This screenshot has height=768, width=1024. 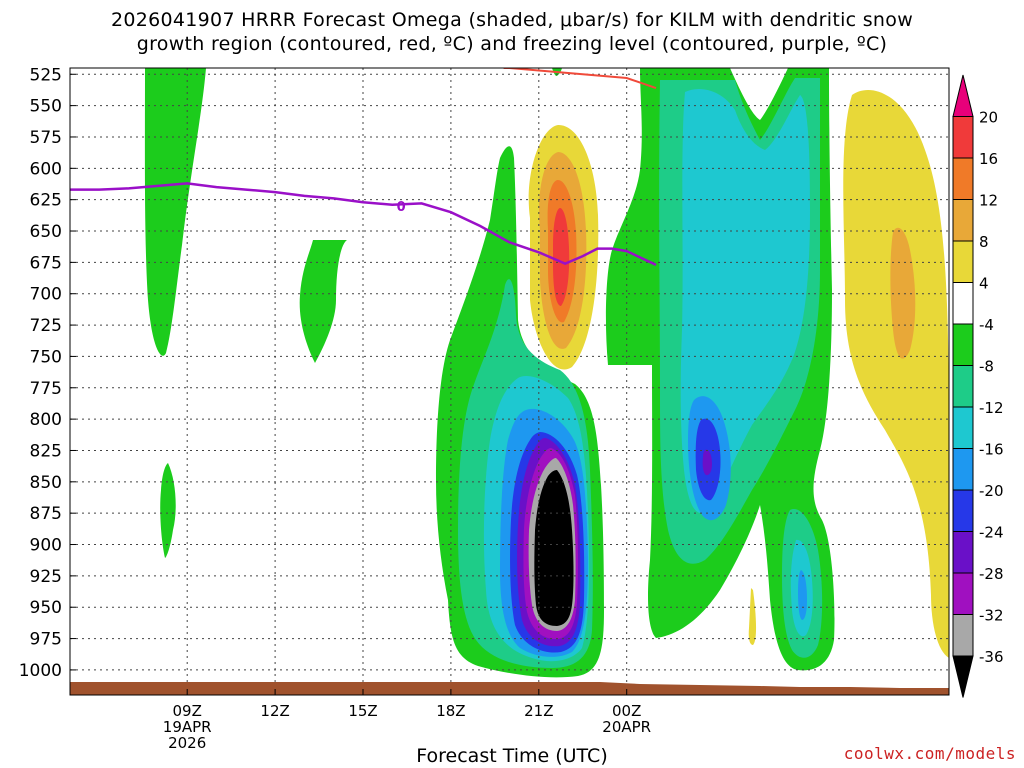 What do you see at coordinates (991, 574) in the screenshot?
I see `colorbar-label: -28` at bounding box center [991, 574].